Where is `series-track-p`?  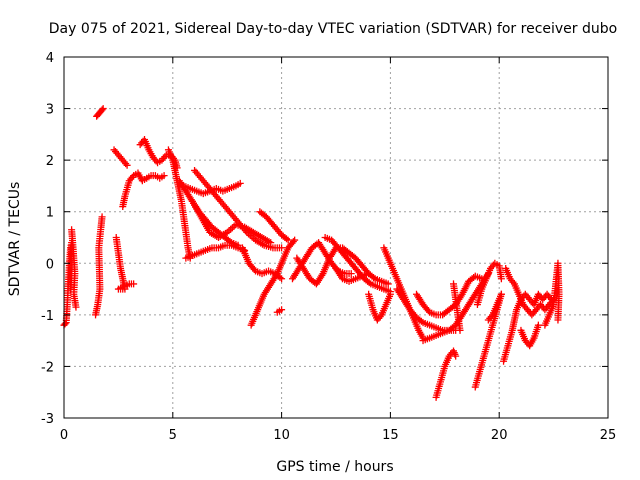 series-track-p is located at coordinates (273, 282).